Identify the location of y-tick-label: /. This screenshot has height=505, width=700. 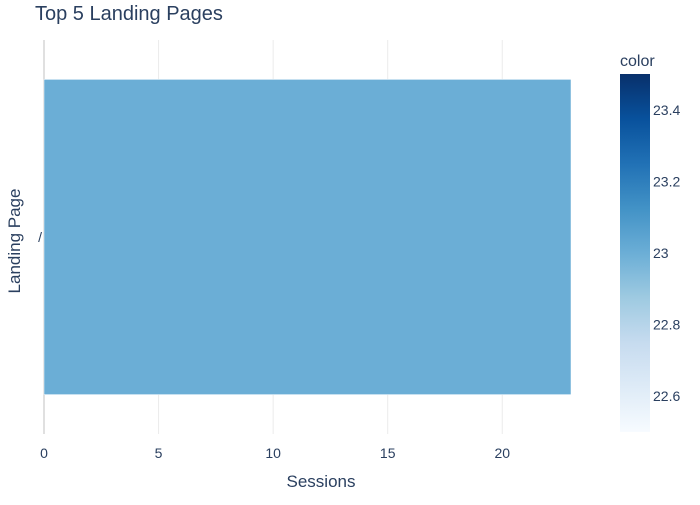
(40, 237).